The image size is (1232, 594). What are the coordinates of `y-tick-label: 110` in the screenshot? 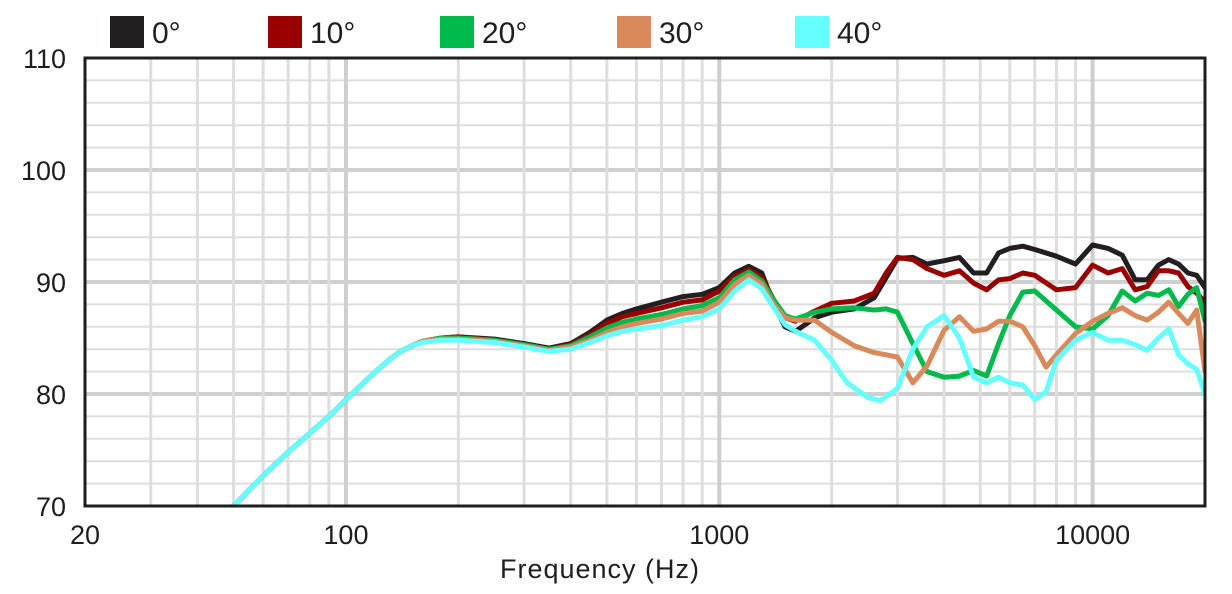 It's located at (44, 59).